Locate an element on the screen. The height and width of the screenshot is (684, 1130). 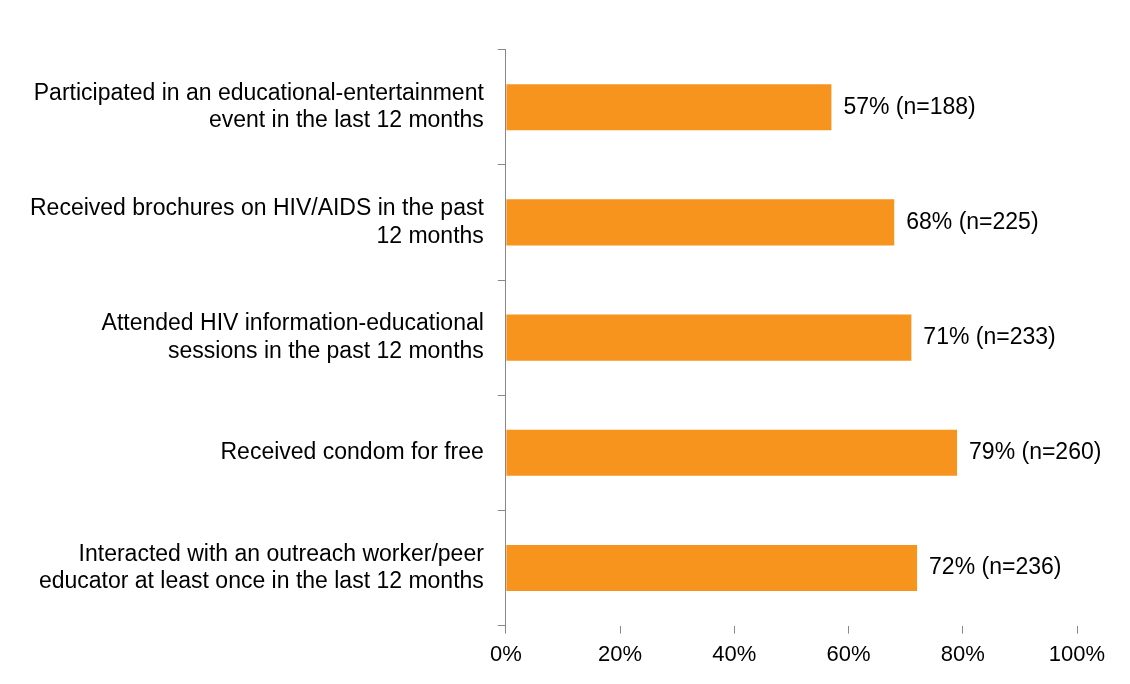
x-tick-label: 0% is located at coordinates (505, 653).